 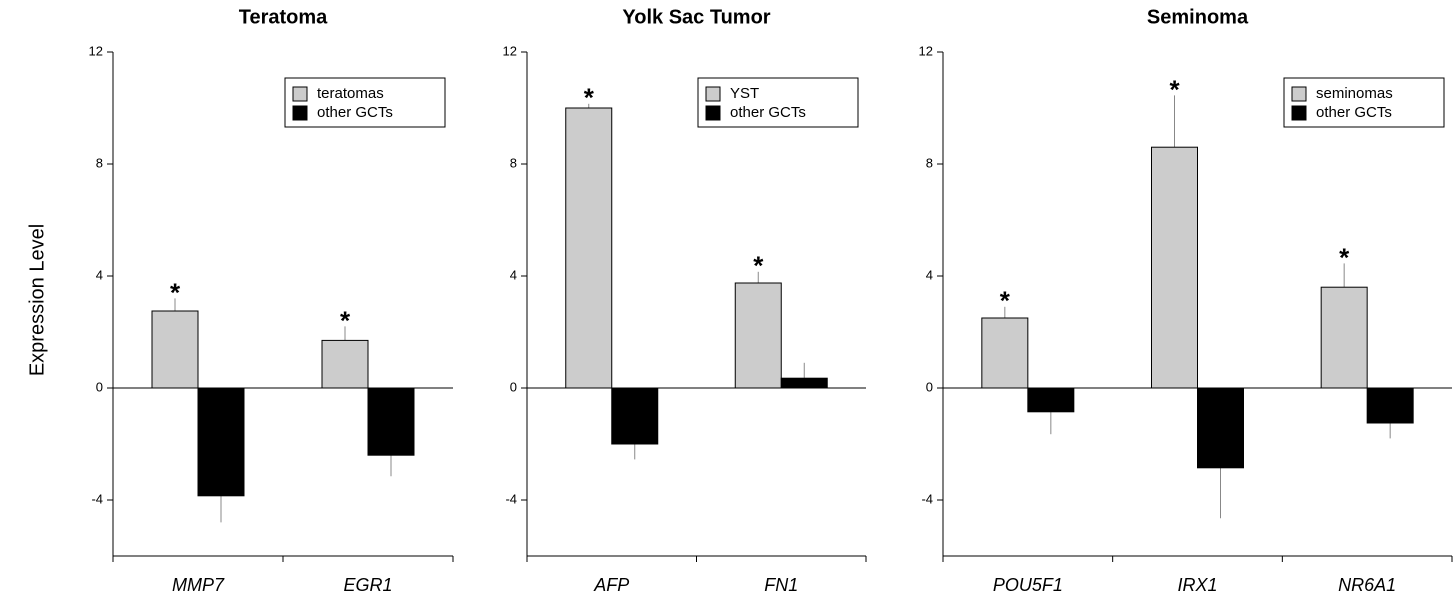 What do you see at coordinates (1354, 93) in the screenshot?
I see `legend-label: seminomas` at bounding box center [1354, 93].